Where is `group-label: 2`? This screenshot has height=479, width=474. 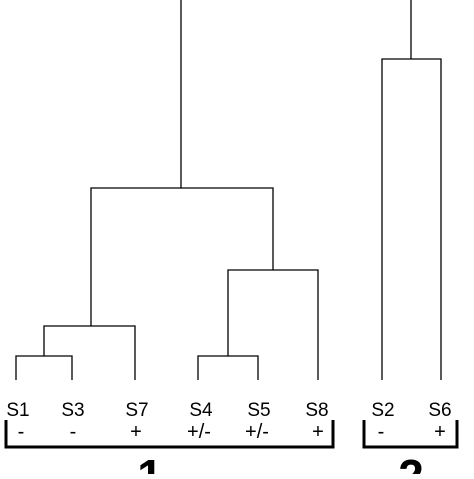 group-label: 2 is located at coordinates (411, 462).